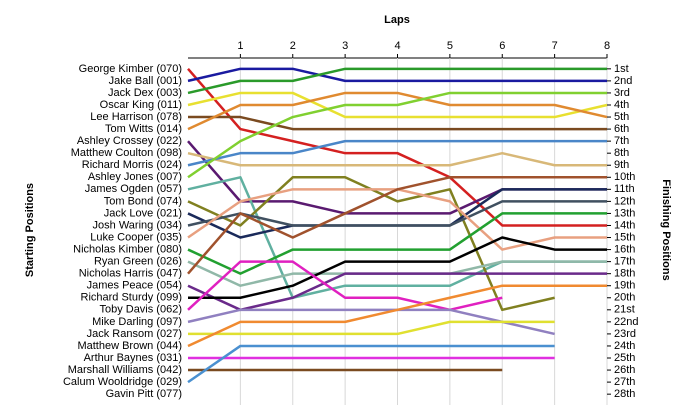 The width and height of the screenshot is (700, 420). I want to click on start-label: Tom Witts (014), so click(143, 129).